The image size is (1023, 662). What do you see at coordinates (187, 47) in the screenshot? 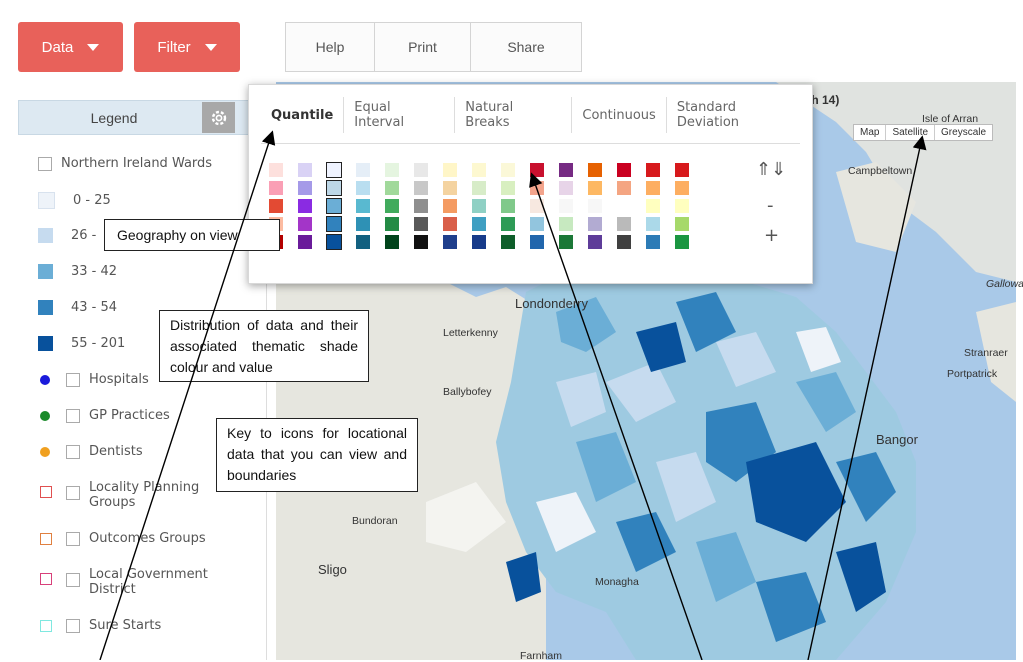
I see `filter-menu-button: Filter` at bounding box center [187, 47].